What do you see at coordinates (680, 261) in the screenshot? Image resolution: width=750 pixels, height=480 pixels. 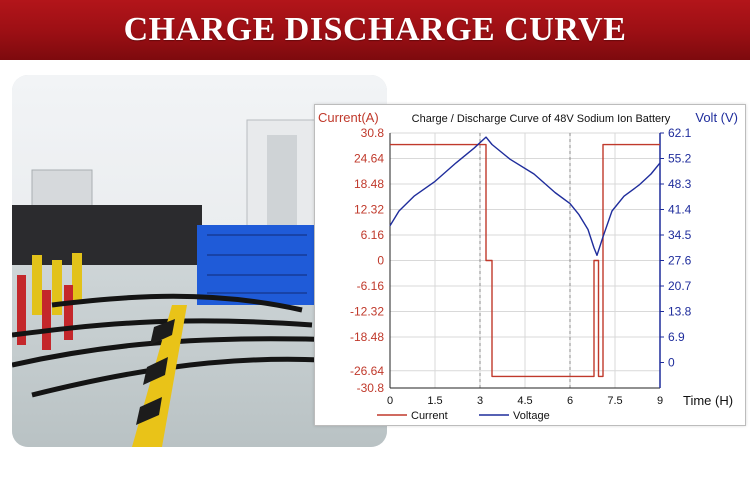 I see `right-tick-label: 27.6` at bounding box center [680, 261].